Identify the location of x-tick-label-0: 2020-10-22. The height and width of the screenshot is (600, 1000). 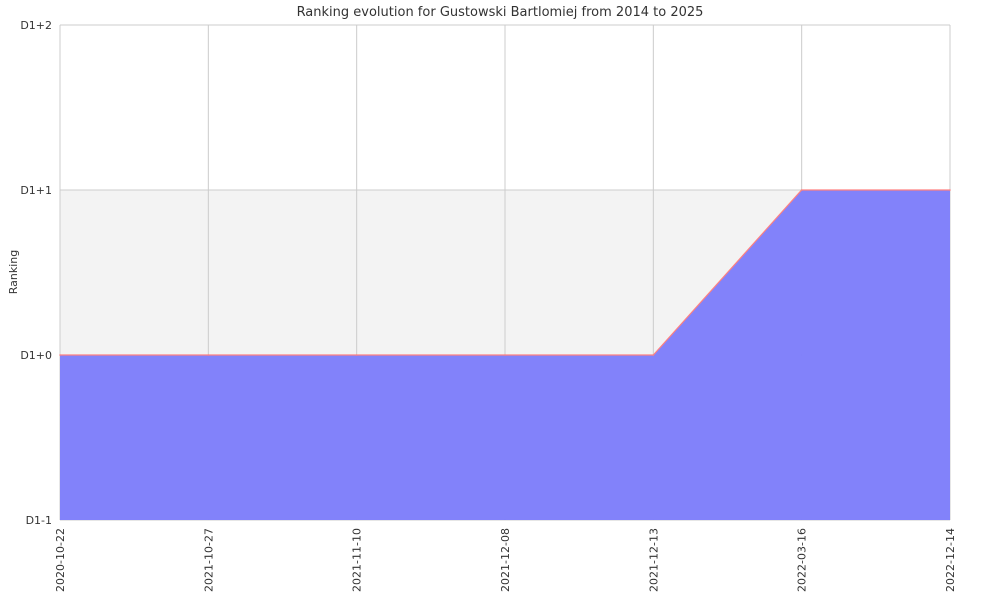
(60, 560).